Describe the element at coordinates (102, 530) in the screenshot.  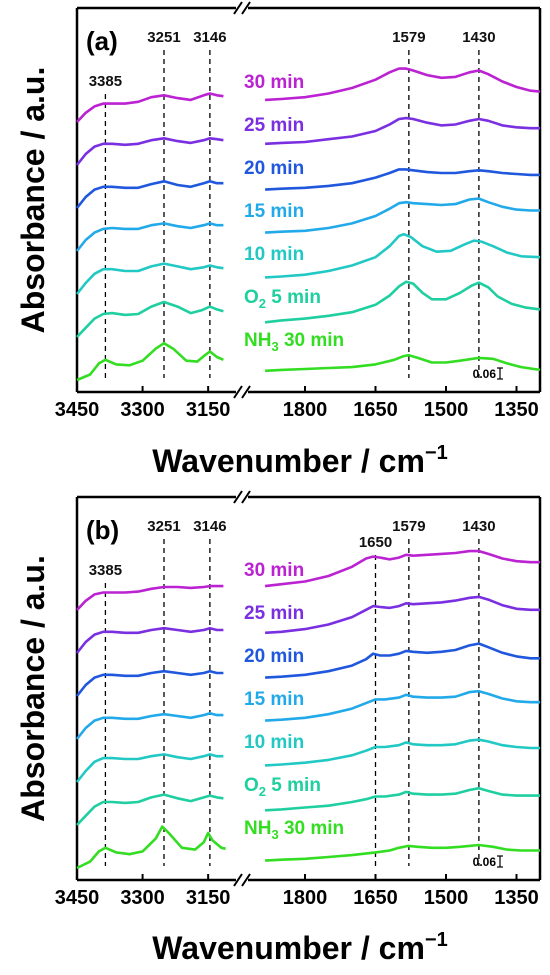
I see `panel-label: (b)` at that location.